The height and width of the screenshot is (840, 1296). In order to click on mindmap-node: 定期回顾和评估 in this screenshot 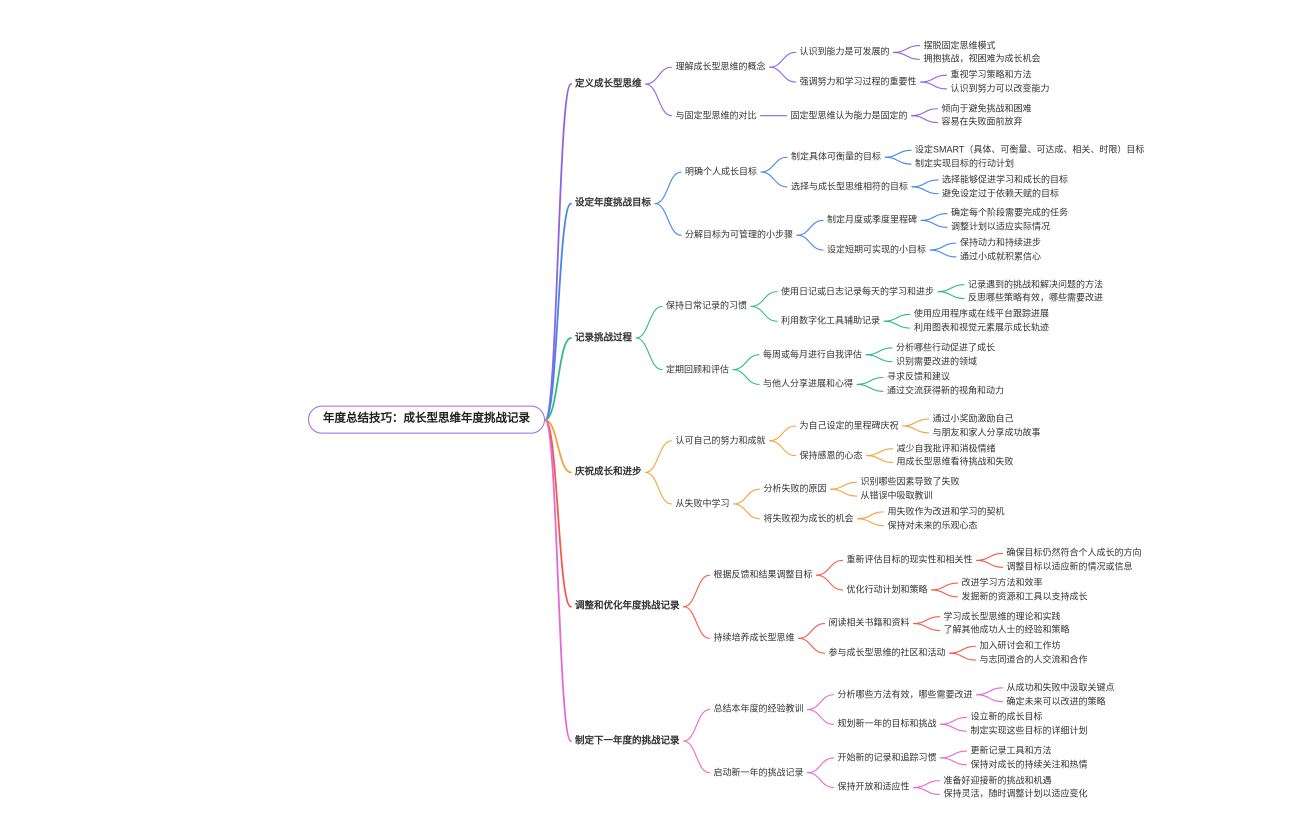, I will do `click(698, 369)`.